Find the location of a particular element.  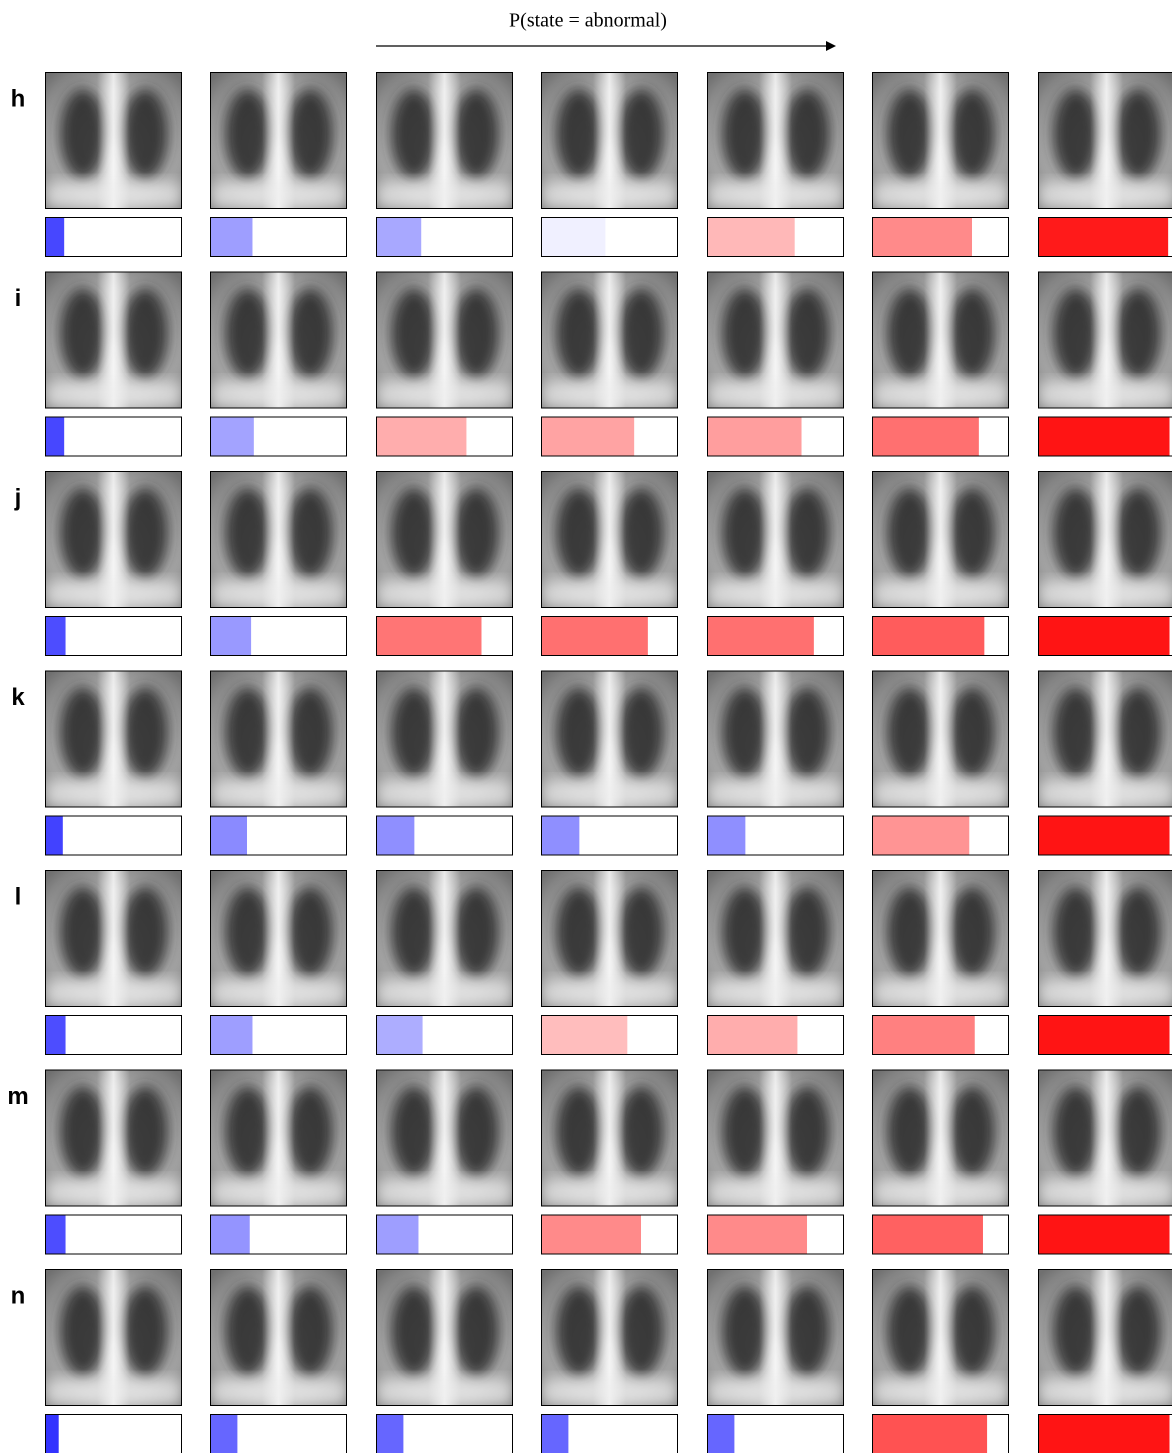

row-label: i is located at coordinates (18, 298).